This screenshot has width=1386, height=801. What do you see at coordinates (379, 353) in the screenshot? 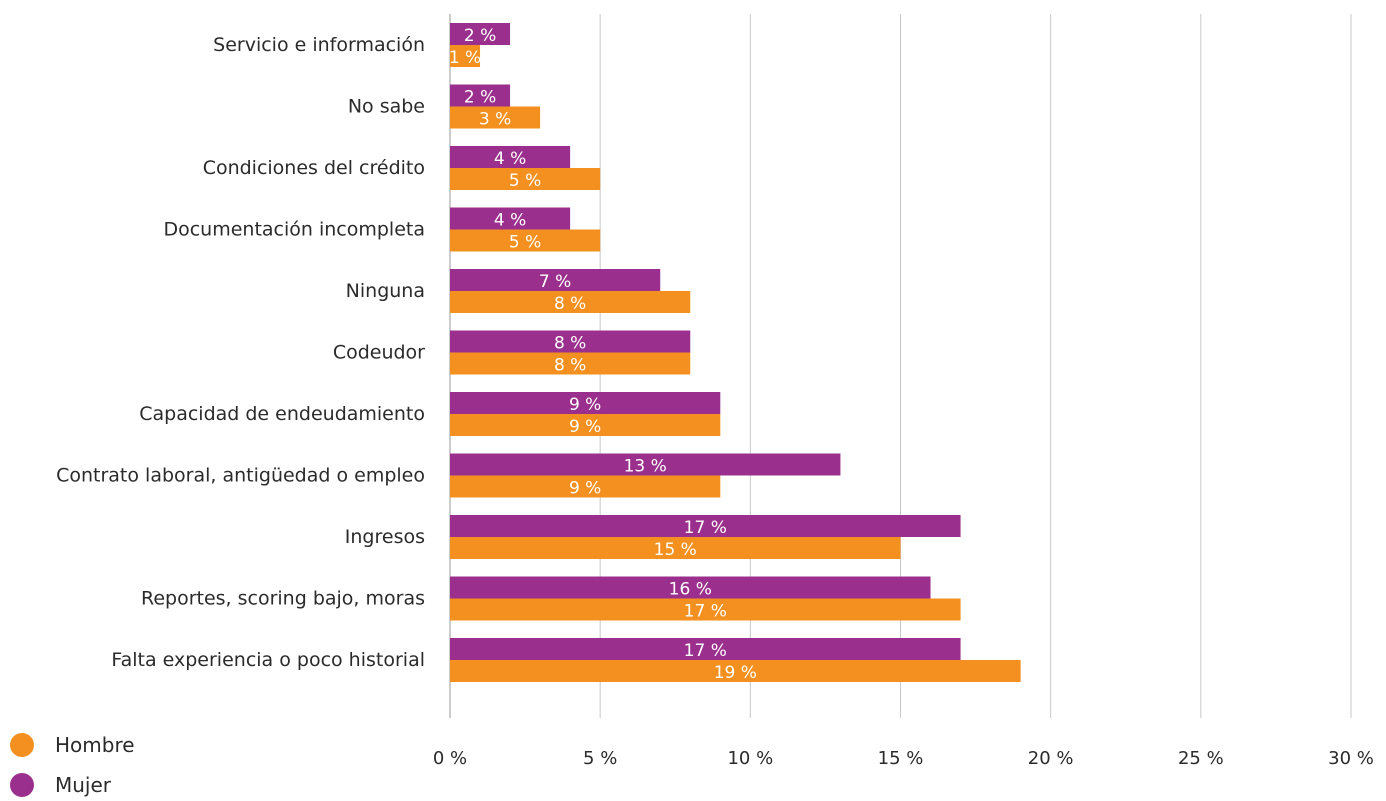
I see `category-label: Codeudor` at bounding box center [379, 353].